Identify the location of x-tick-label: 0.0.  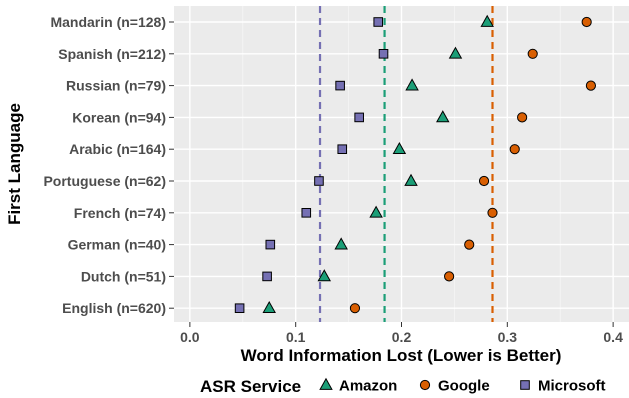
(190, 337).